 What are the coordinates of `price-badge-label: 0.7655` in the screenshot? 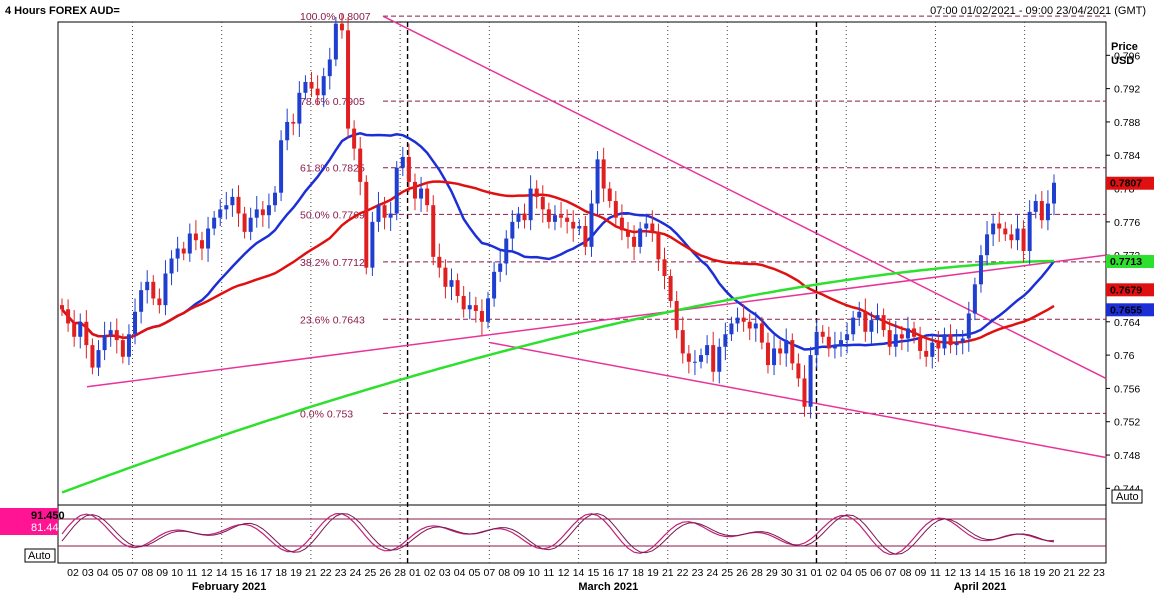 It's located at (1126, 310).